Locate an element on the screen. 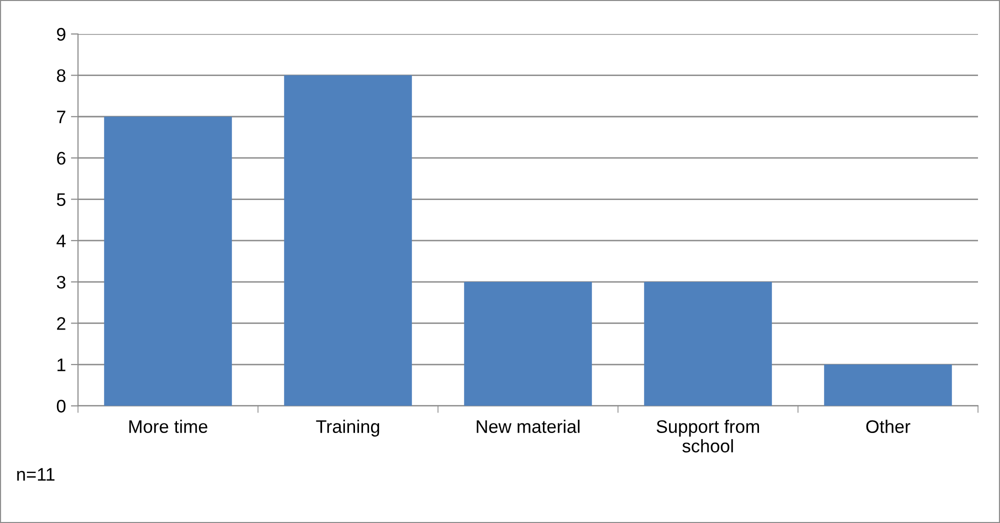  y-tick-label: 6 is located at coordinates (61, 158).